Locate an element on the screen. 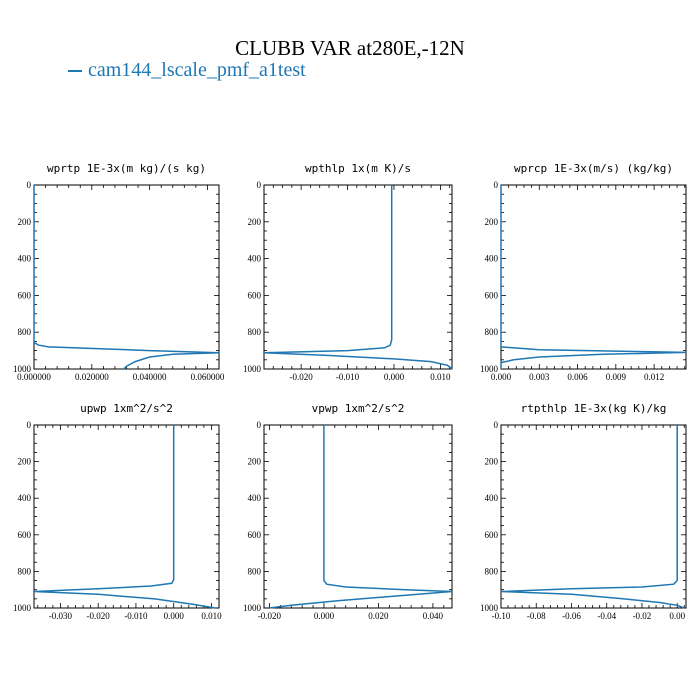  x-tick-label: -0.04 is located at coordinates (606, 616).